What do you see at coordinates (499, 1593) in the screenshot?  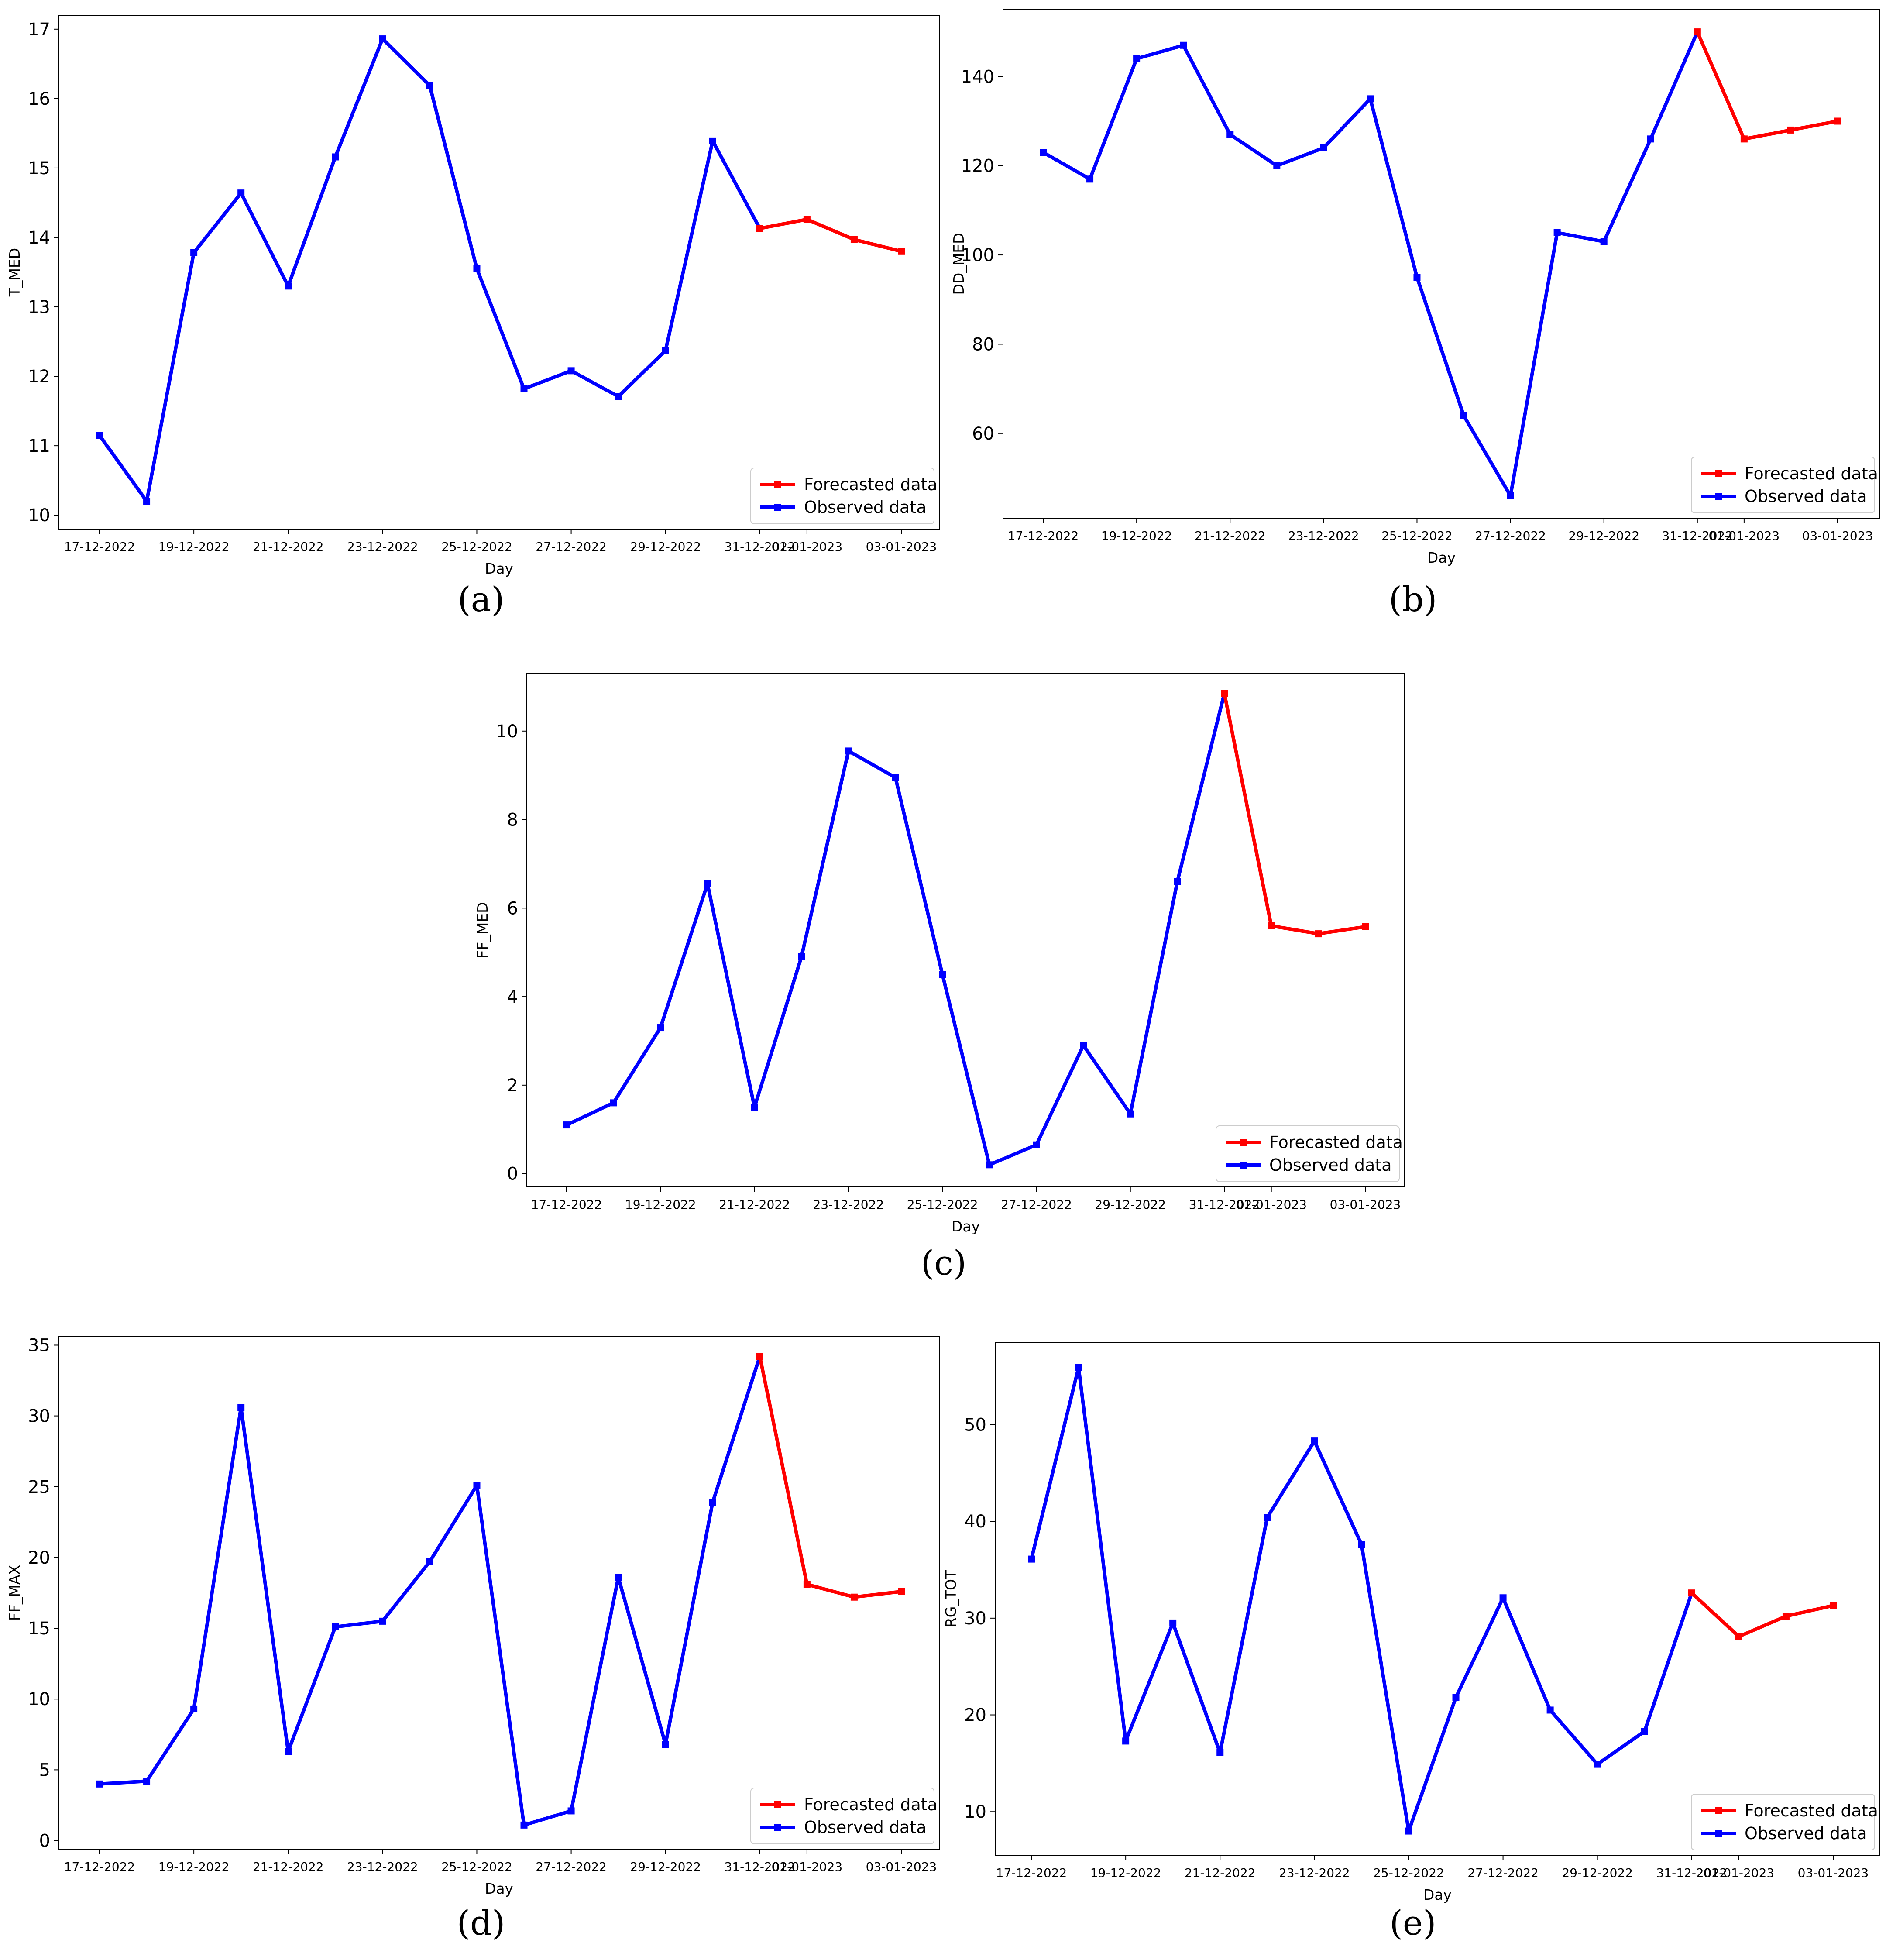 I see `plot-frame` at bounding box center [499, 1593].